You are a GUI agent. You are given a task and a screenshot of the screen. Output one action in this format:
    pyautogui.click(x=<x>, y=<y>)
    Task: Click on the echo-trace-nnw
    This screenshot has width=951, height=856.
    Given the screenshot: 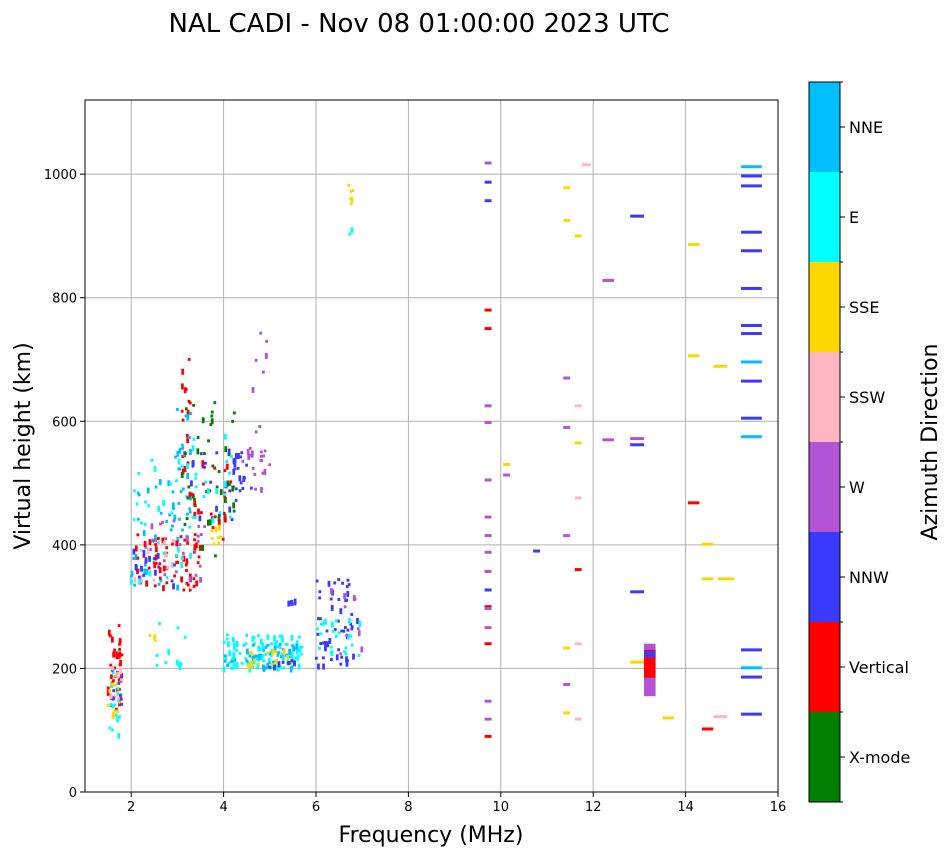 What is the action you would take?
    pyautogui.click(x=488, y=590)
    